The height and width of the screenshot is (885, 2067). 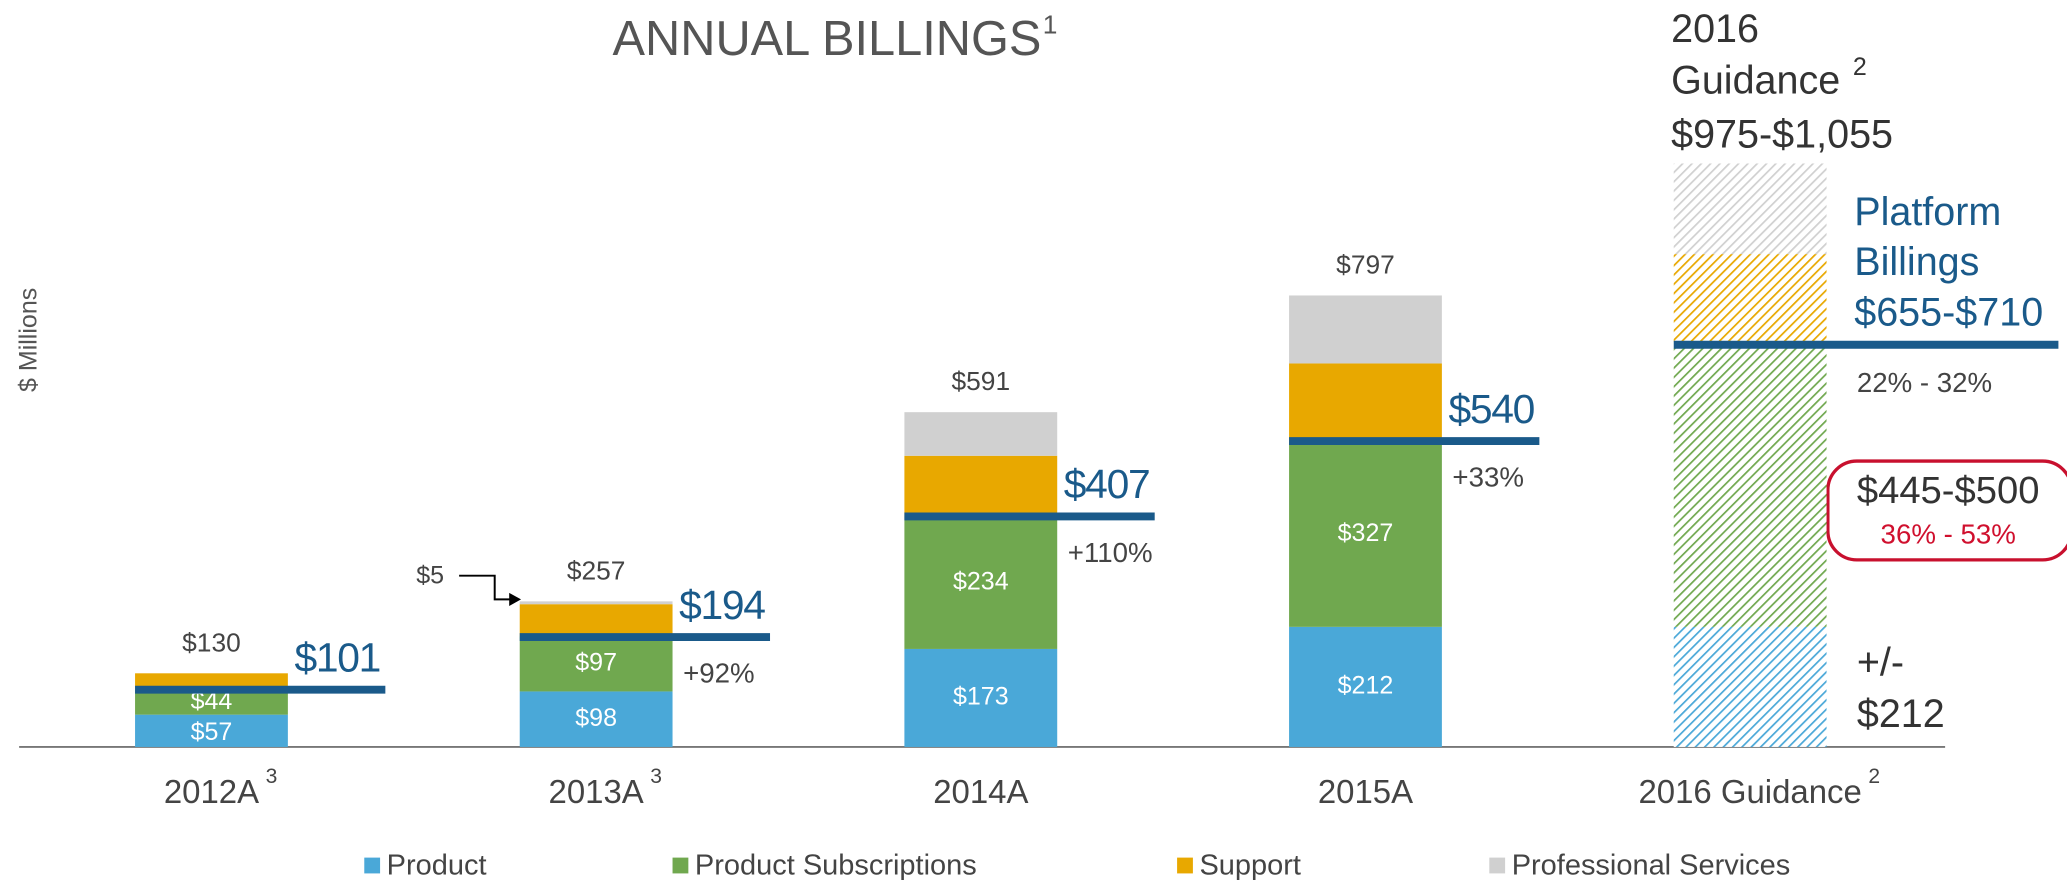 What do you see at coordinates (1948, 490) in the screenshot?
I see `subscriptions-range: $445-$500` at bounding box center [1948, 490].